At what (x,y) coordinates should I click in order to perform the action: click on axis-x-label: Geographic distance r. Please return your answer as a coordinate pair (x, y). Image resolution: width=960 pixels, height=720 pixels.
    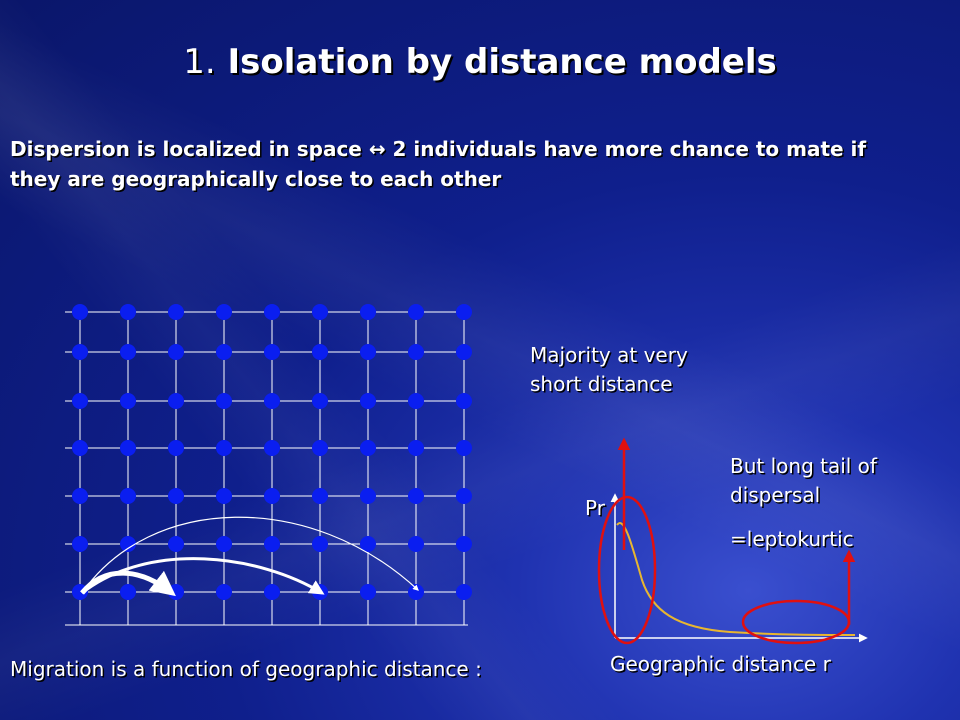
    Looking at the image, I should click on (720, 664).